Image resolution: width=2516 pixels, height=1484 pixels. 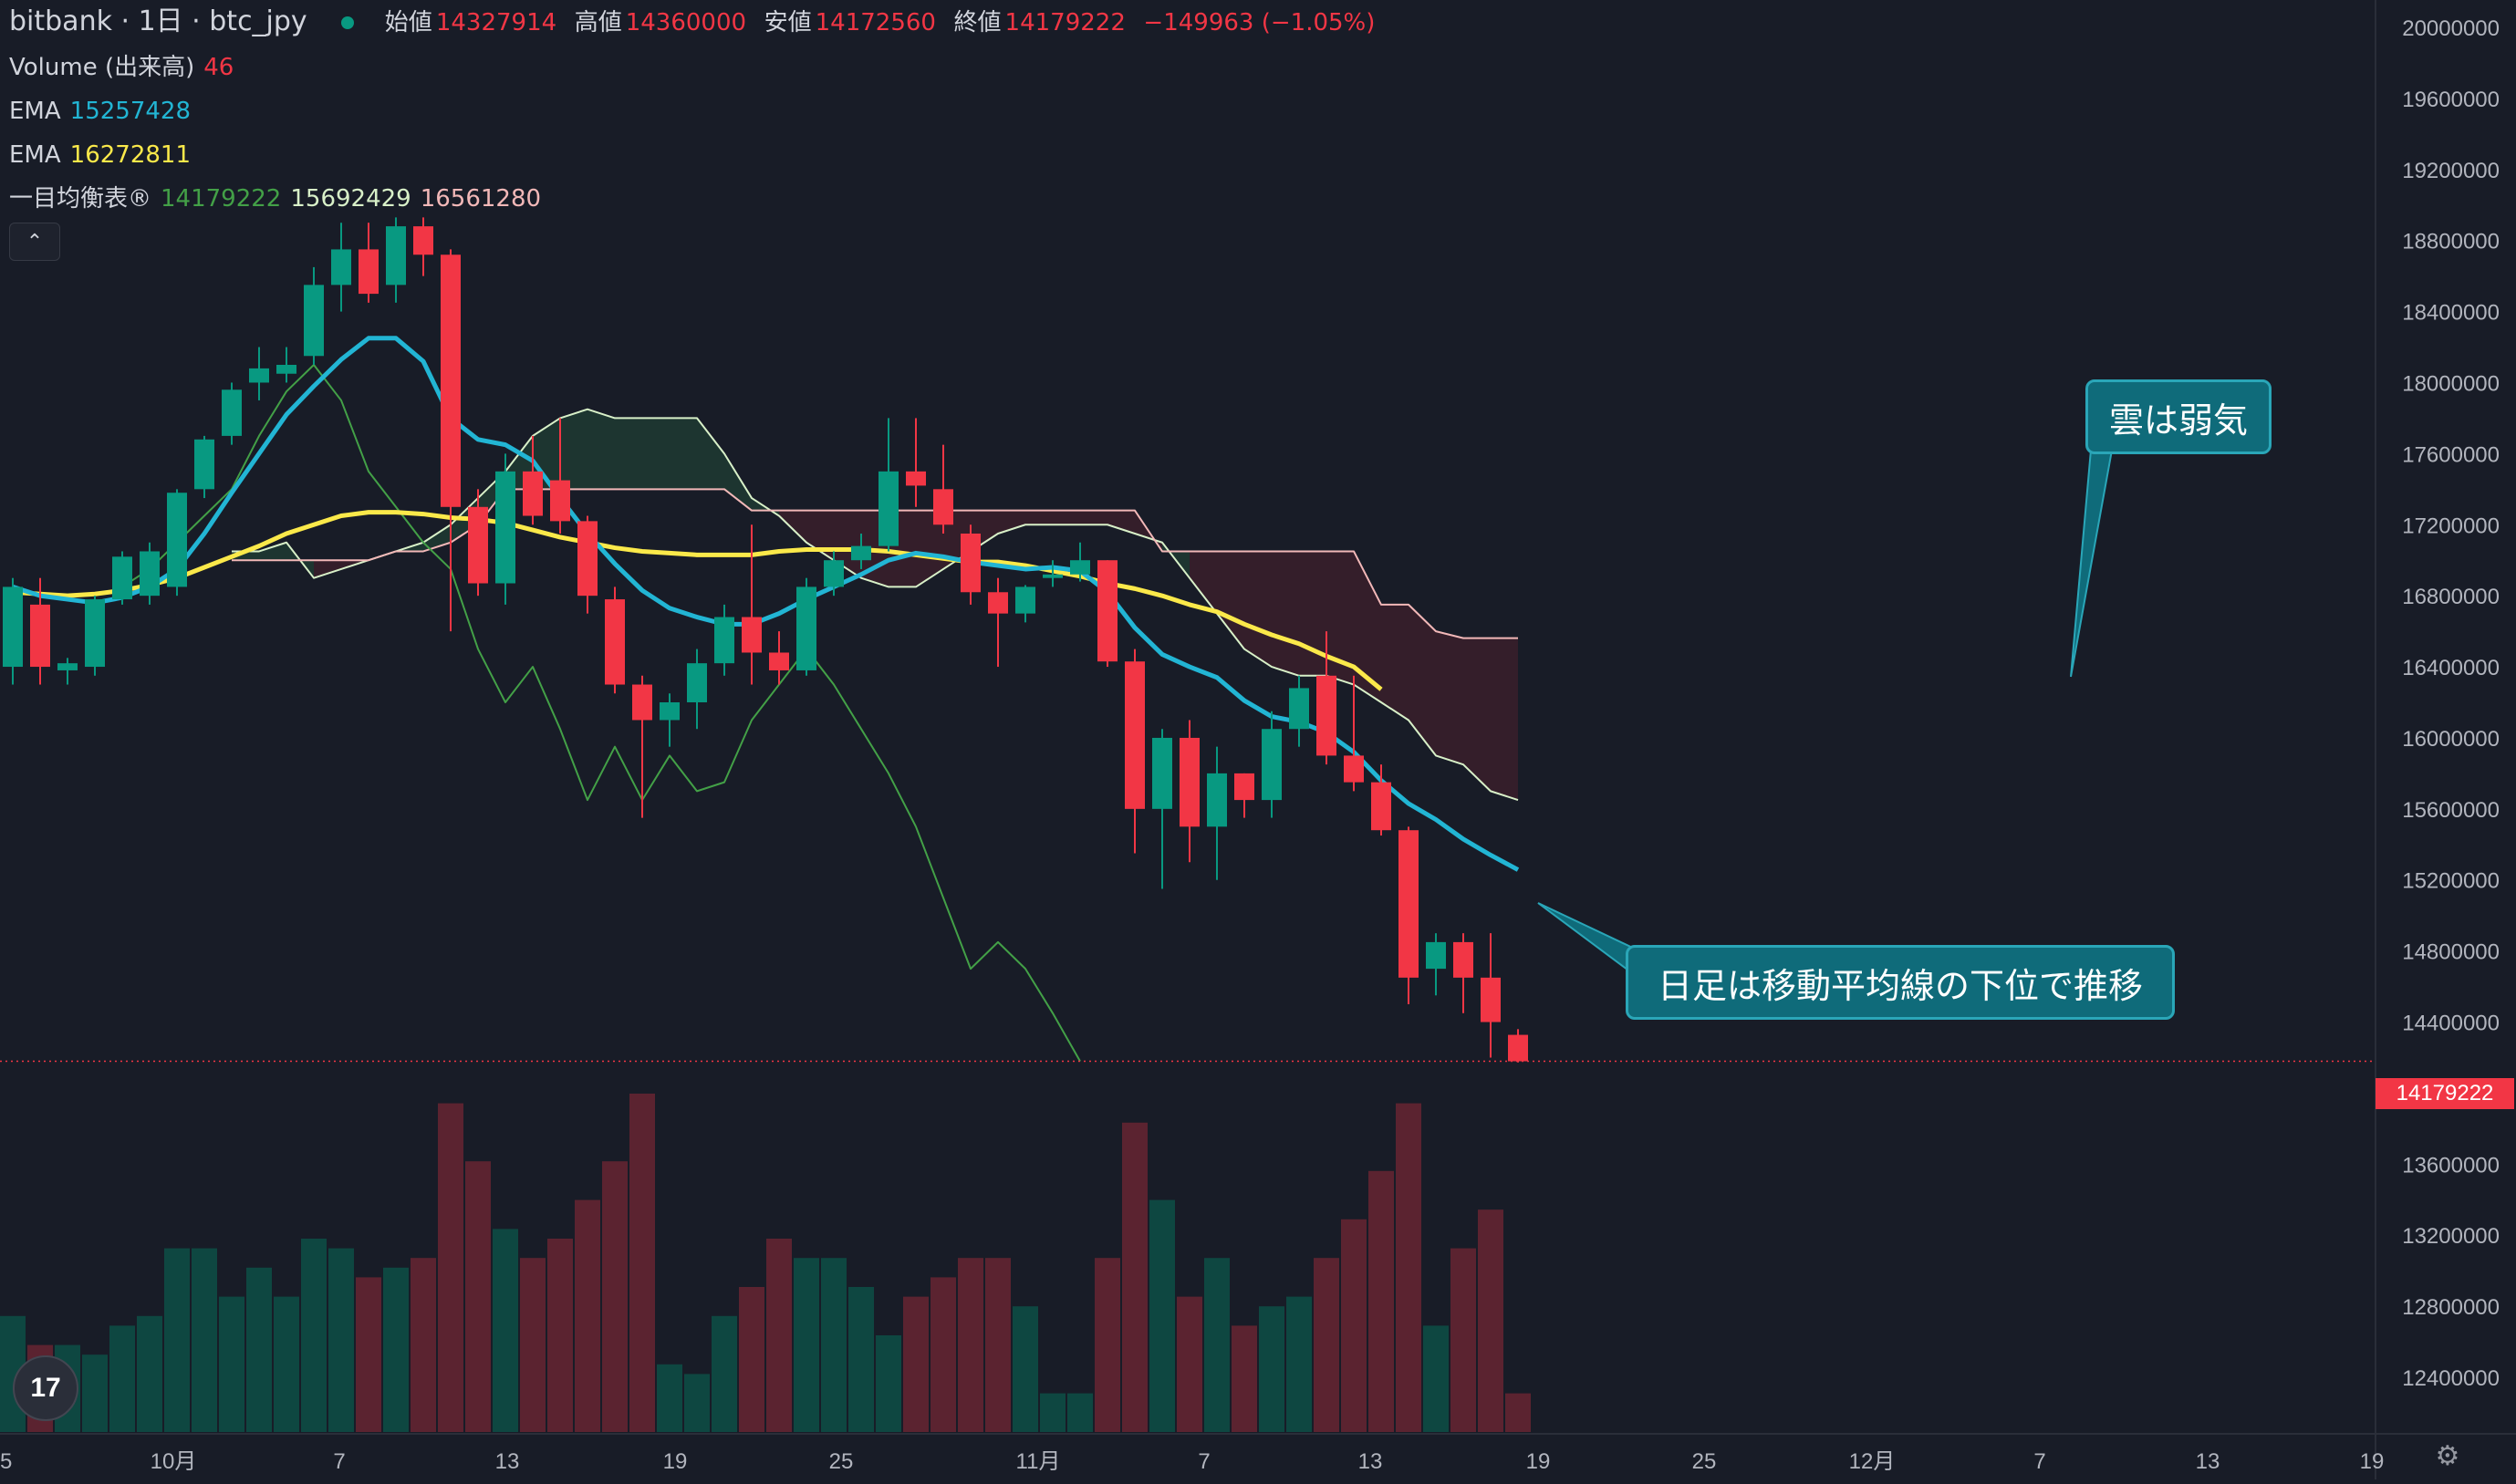 What do you see at coordinates (2451, 100) in the screenshot?
I see `price-axis-tick-label: 19600000` at bounding box center [2451, 100].